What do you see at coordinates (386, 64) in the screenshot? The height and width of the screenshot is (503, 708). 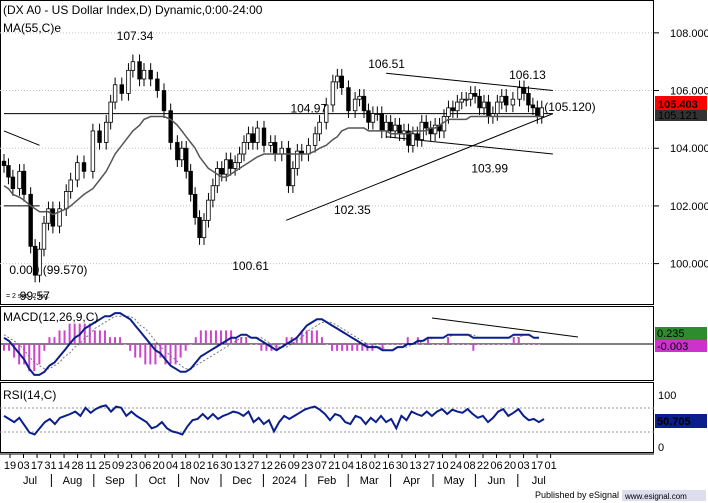 I see `price-annotation: 106.51` at bounding box center [386, 64].